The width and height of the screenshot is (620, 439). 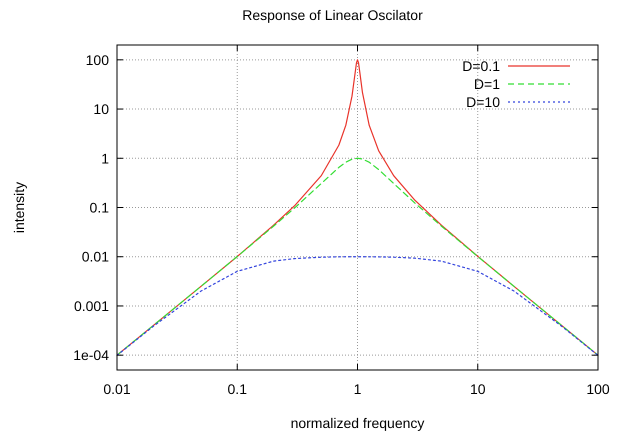 What do you see at coordinates (105, 158) in the screenshot?
I see `y-tick-label: 1` at bounding box center [105, 158].